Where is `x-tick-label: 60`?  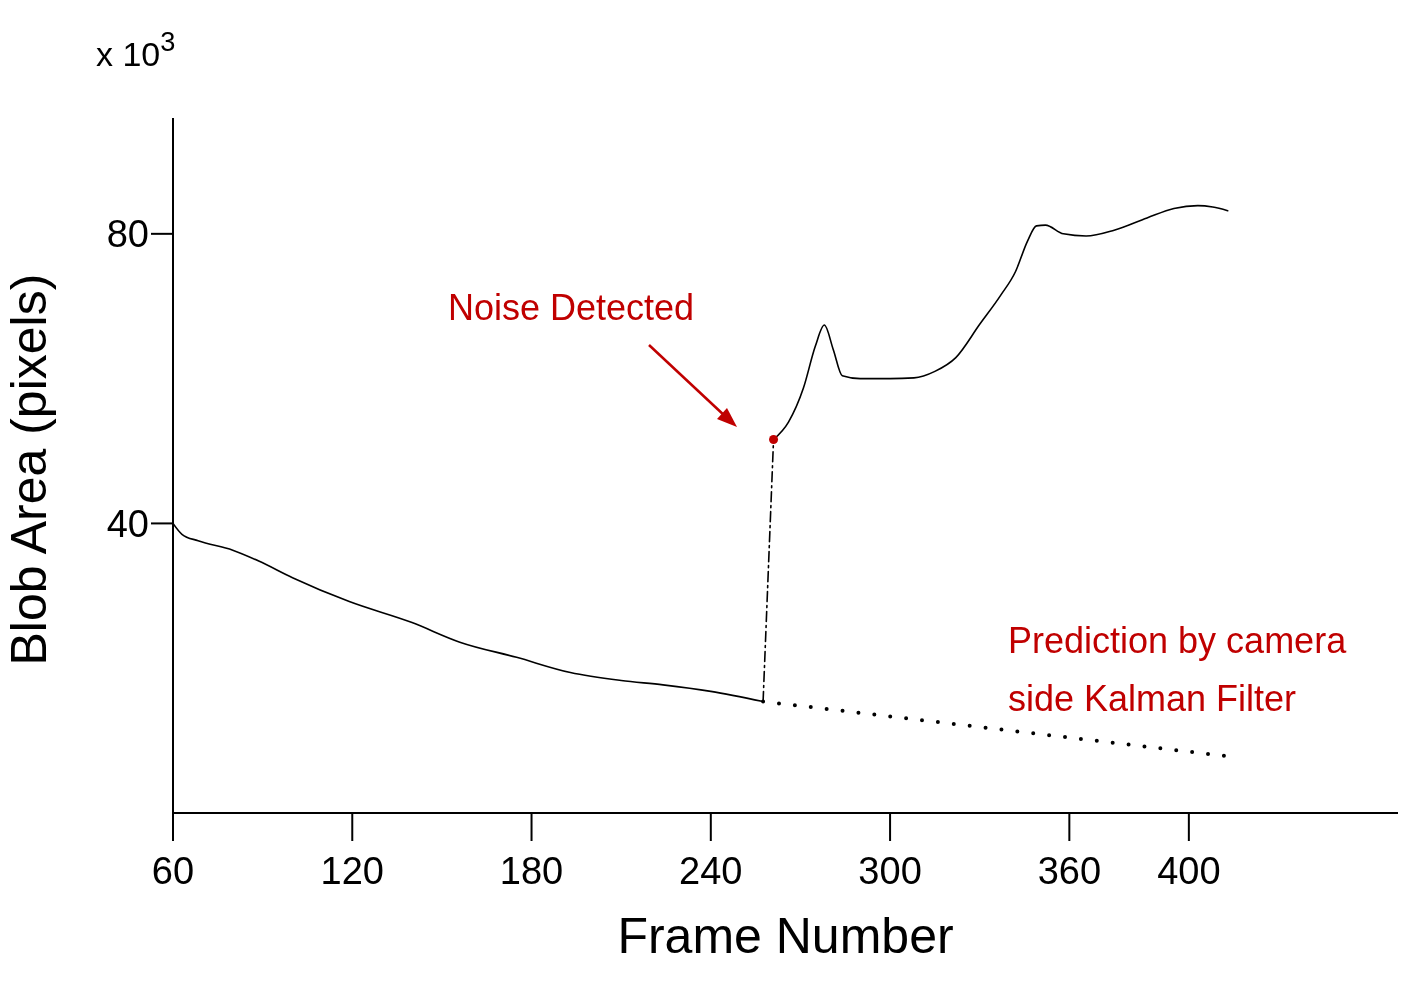 x-tick-label: 60 is located at coordinates (173, 870).